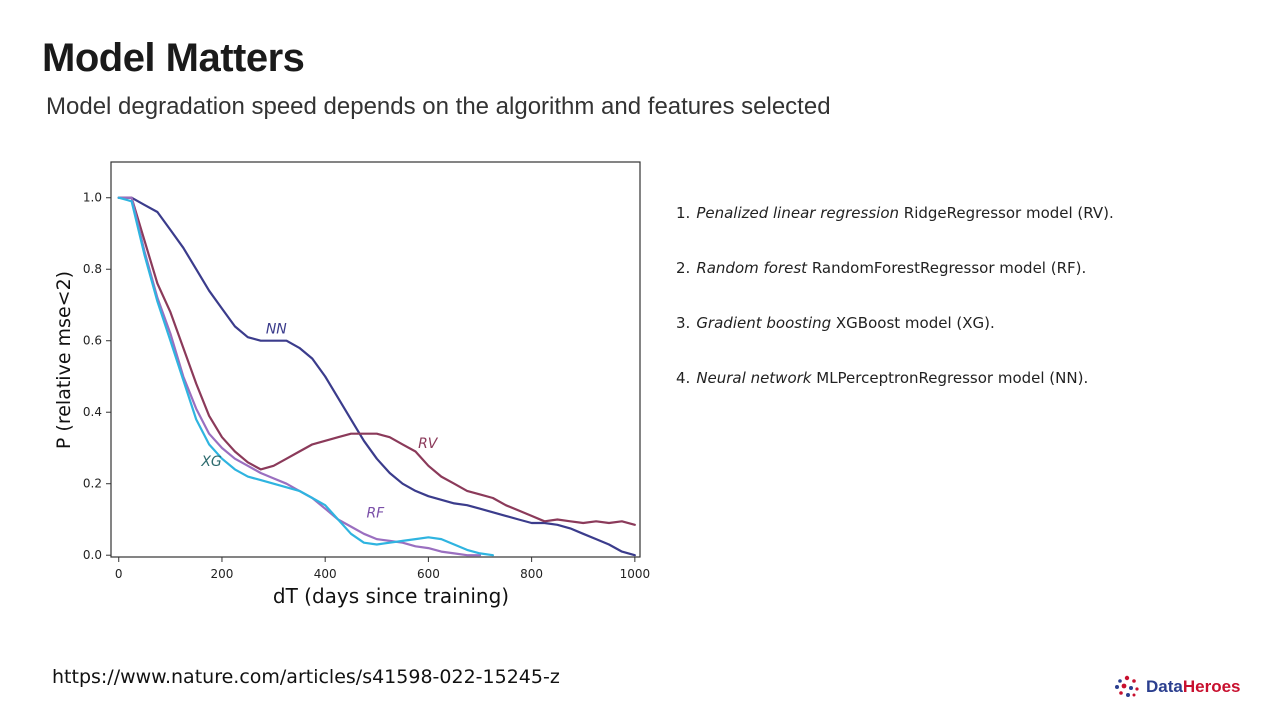 Image resolution: width=1280 pixels, height=720 pixels. Describe the element at coordinates (956, 339) in the screenshot. I see `model-list-item: 3. Gradient boosting XGBoost model (XG).` at that location.